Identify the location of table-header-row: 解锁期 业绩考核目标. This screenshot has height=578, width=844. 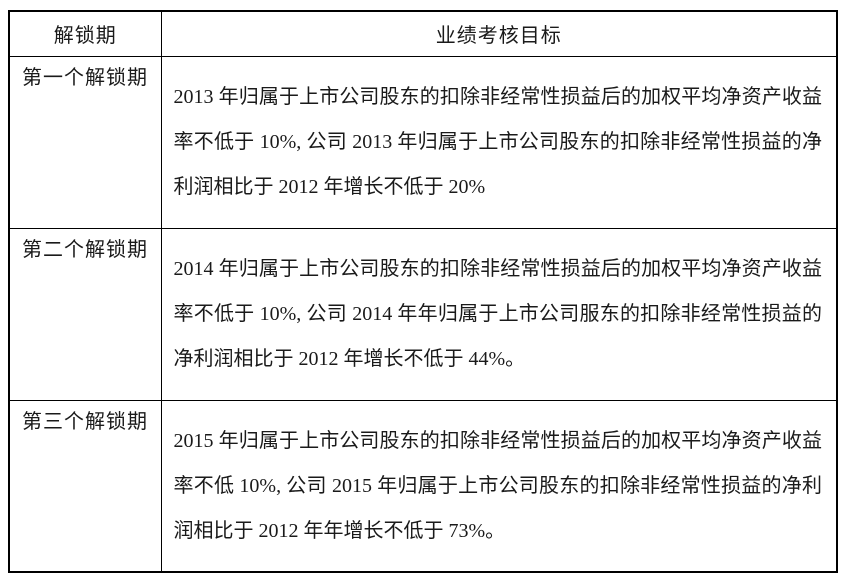
(423, 33).